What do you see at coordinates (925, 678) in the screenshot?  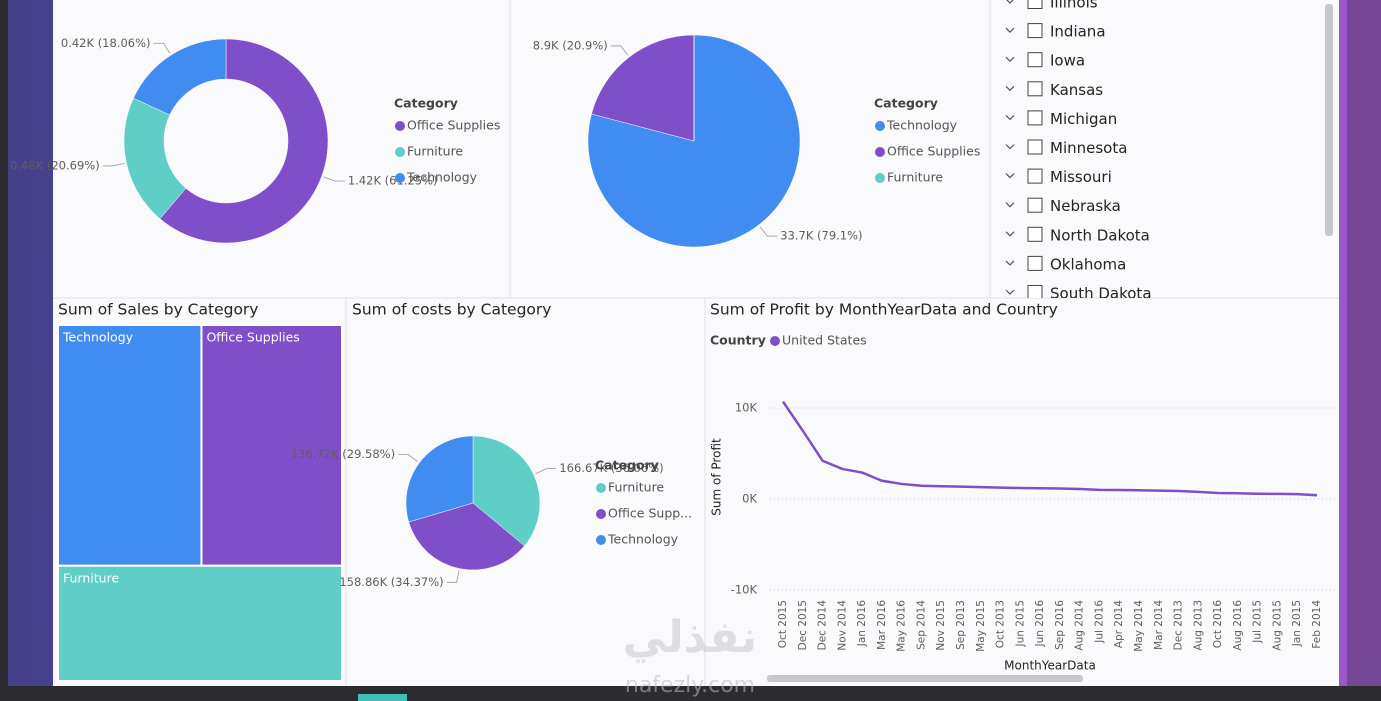 I see `chart-scrollbar` at bounding box center [925, 678].